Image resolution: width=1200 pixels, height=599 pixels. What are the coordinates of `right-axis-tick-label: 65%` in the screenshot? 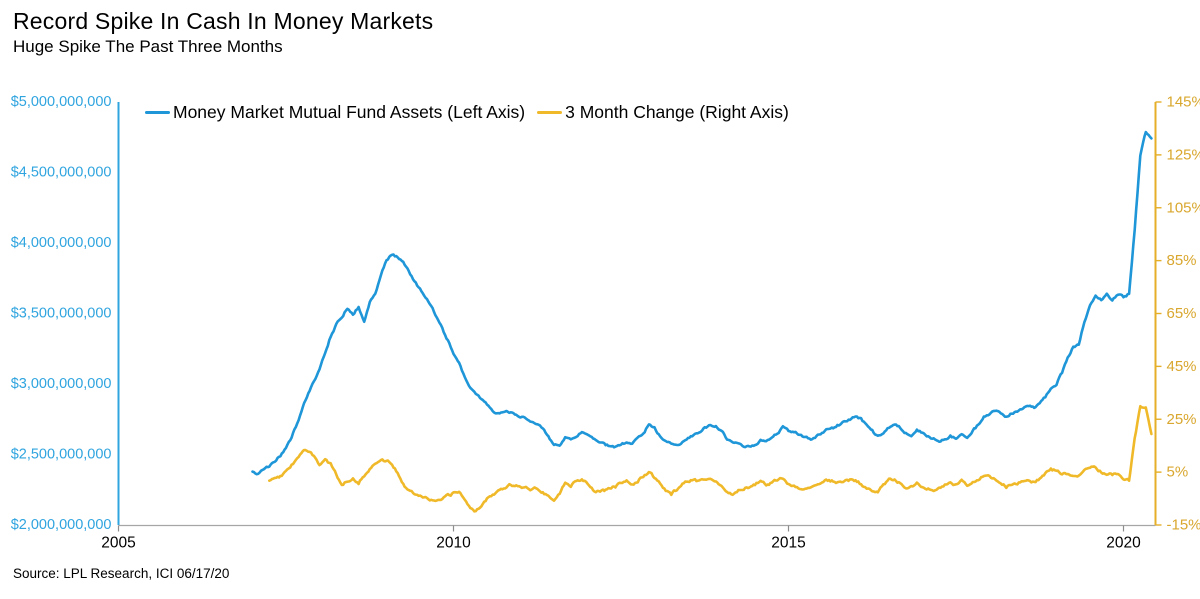 It's located at (1182, 313).